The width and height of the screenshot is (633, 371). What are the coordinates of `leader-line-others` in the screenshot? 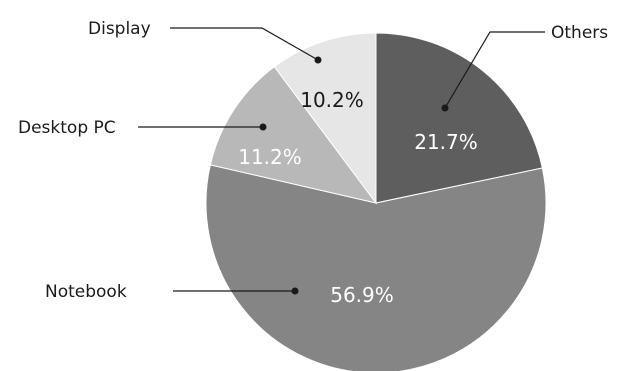 It's located at (494, 70).